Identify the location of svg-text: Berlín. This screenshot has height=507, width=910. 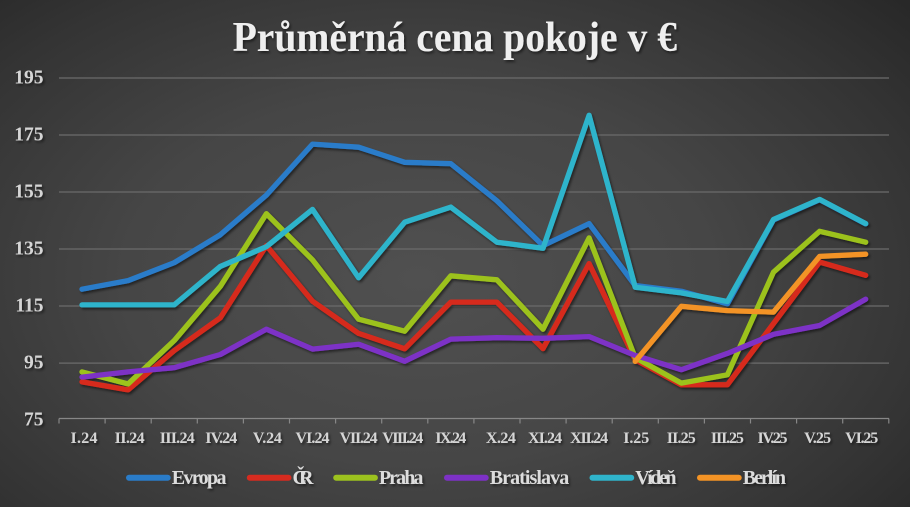
(764, 478).